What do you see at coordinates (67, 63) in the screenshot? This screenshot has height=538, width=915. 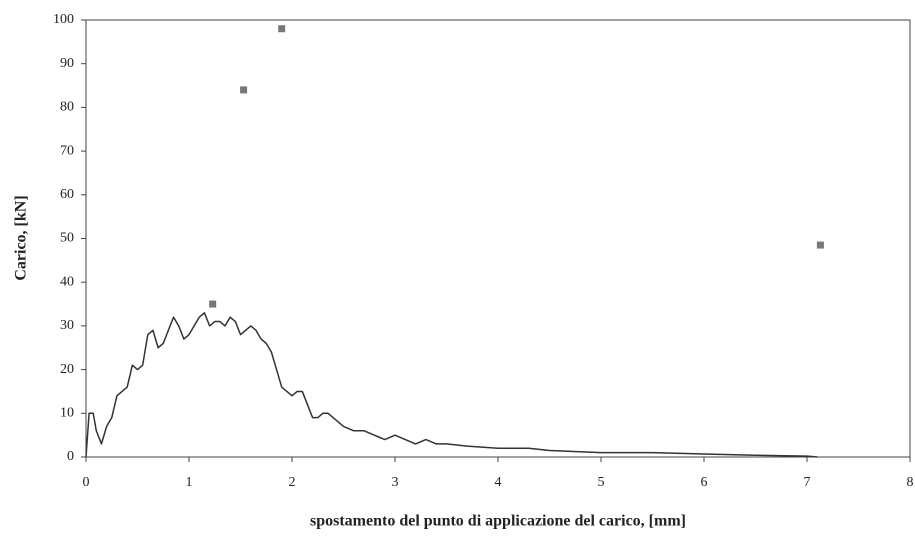 I see `y-tick-label: 90` at bounding box center [67, 63].